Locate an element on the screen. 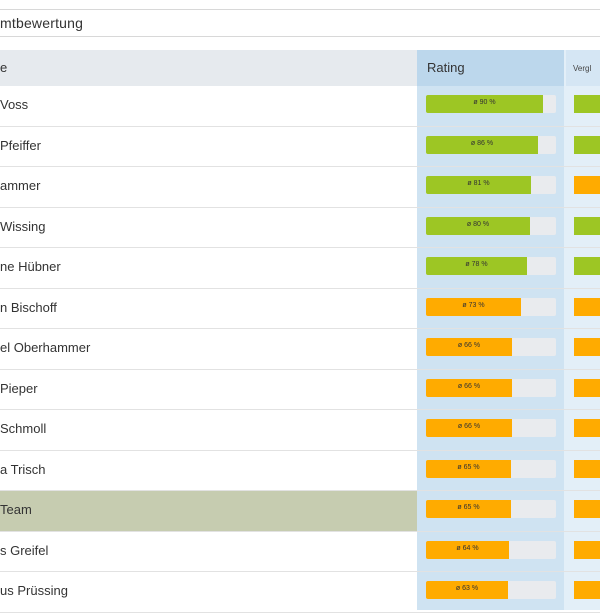 This screenshot has width=600, height=613. rating-bar: ø 64 % is located at coordinates (491, 549).